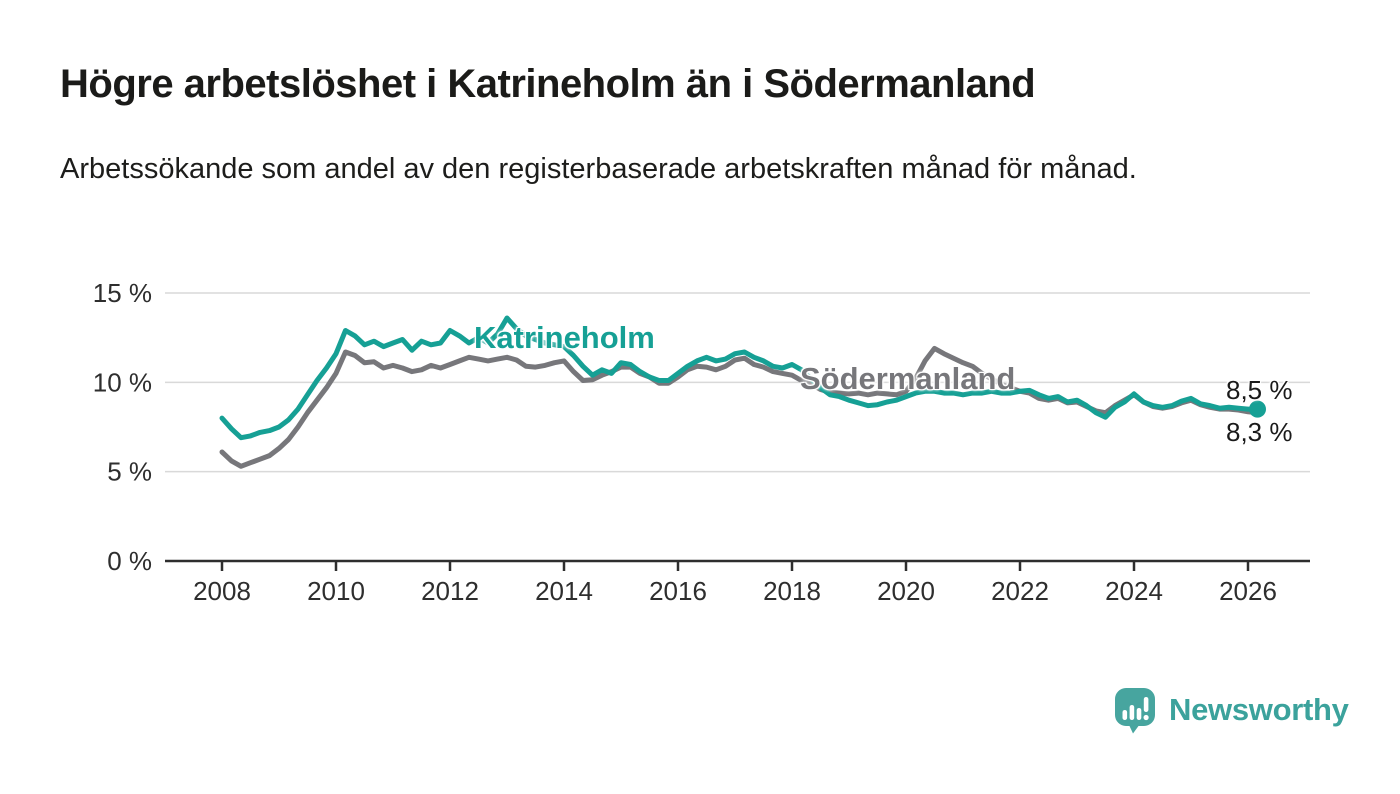  Describe the element at coordinates (450, 591) in the screenshot. I see `x-tick-label: 2012` at that location.